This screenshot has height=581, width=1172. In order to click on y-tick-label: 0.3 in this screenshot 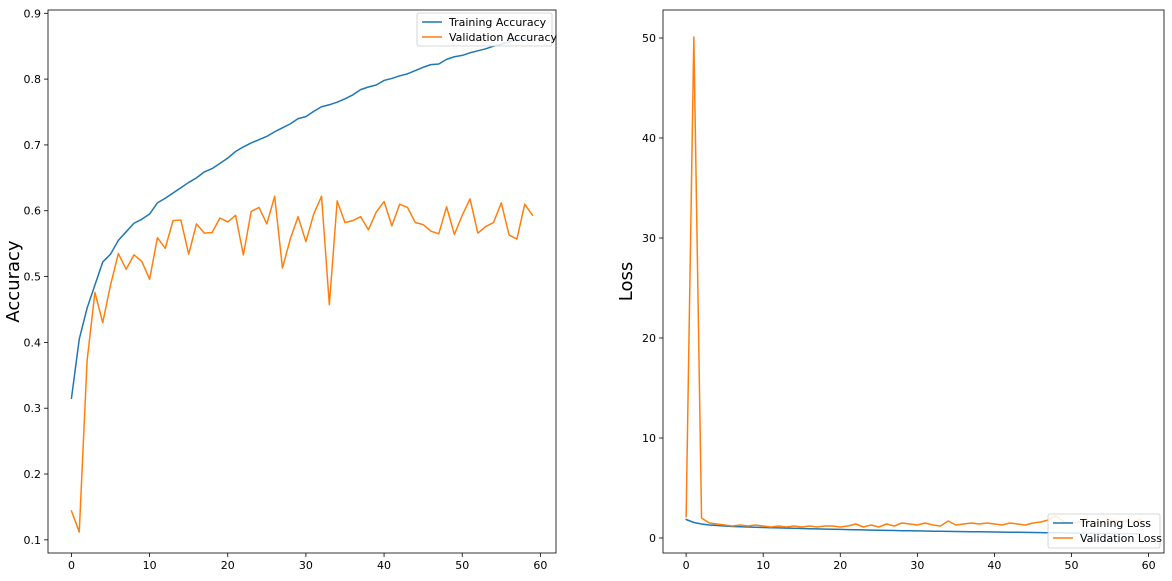, I will do `click(33, 408)`.